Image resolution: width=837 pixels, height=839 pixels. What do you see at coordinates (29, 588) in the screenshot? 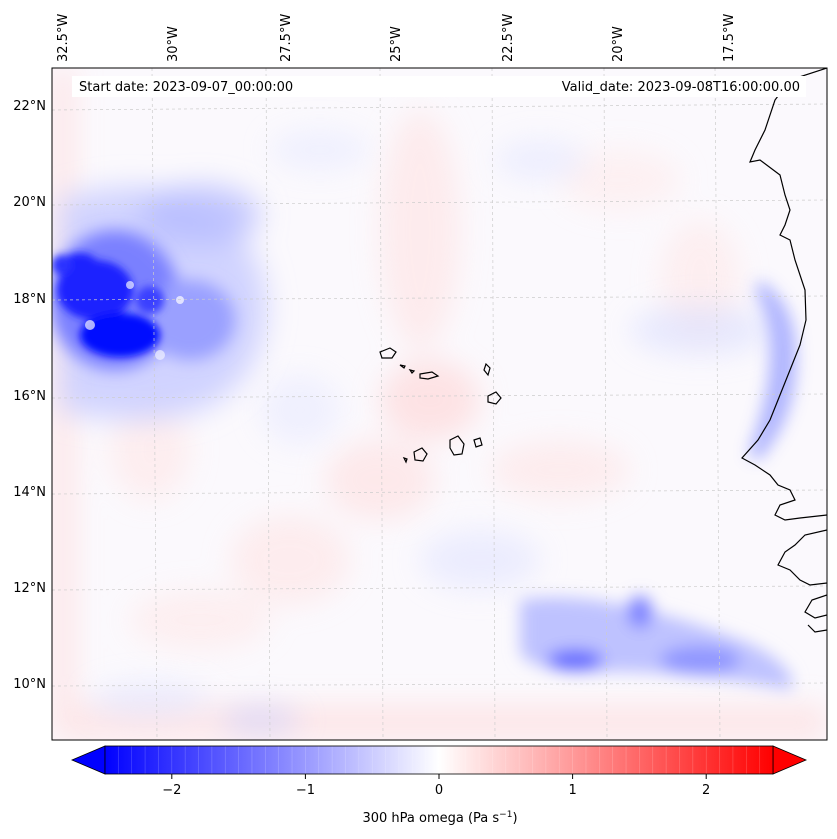
I see `lat-label: 12°N` at bounding box center [29, 588].